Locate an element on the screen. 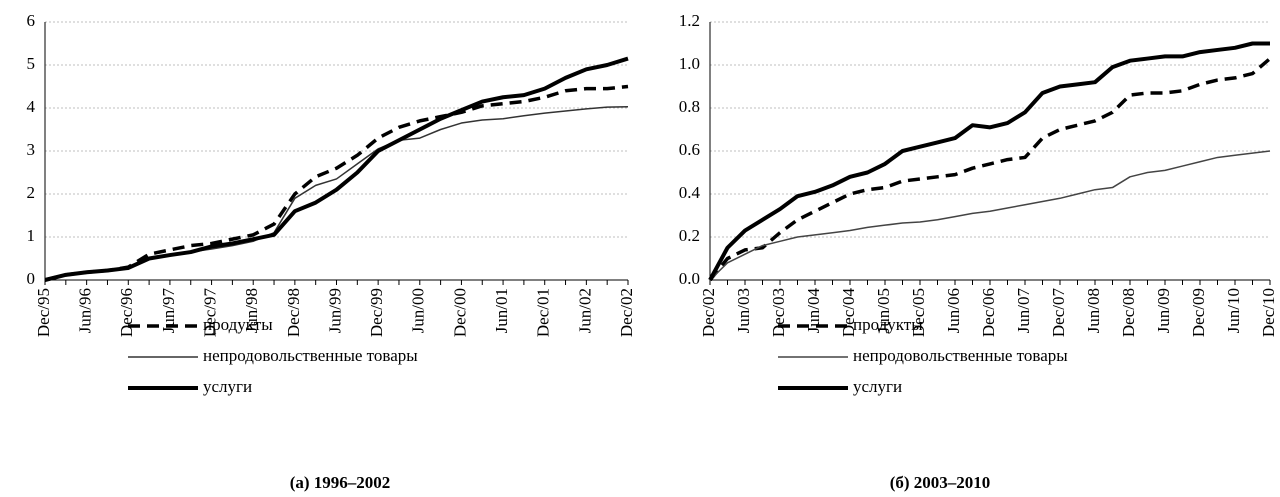 The image size is (1280, 497). x-tick-label: Jun/02 is located at coordinates (584, 310).